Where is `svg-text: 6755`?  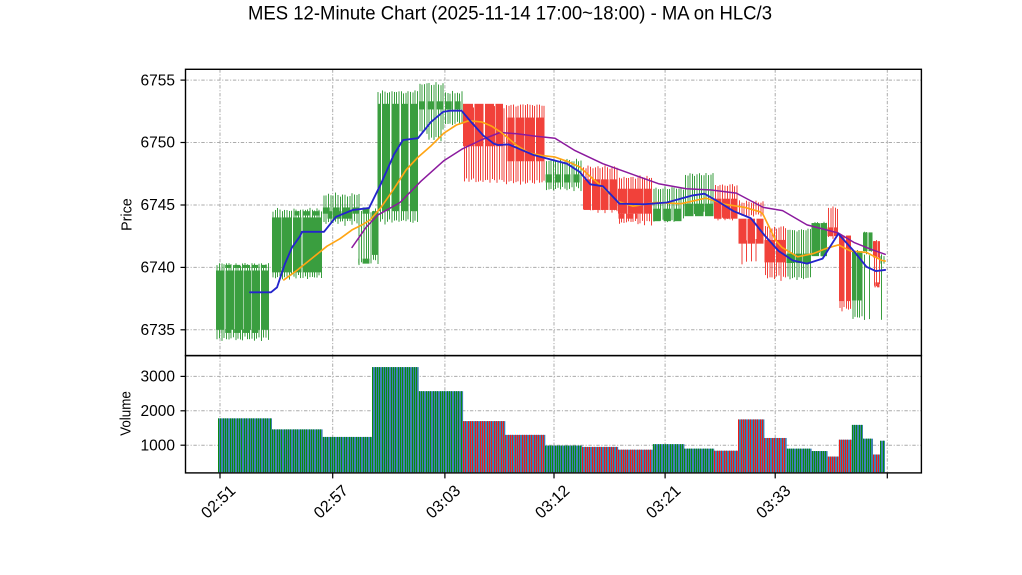 svg-text: 6755 is located at coordinates (158, 80).